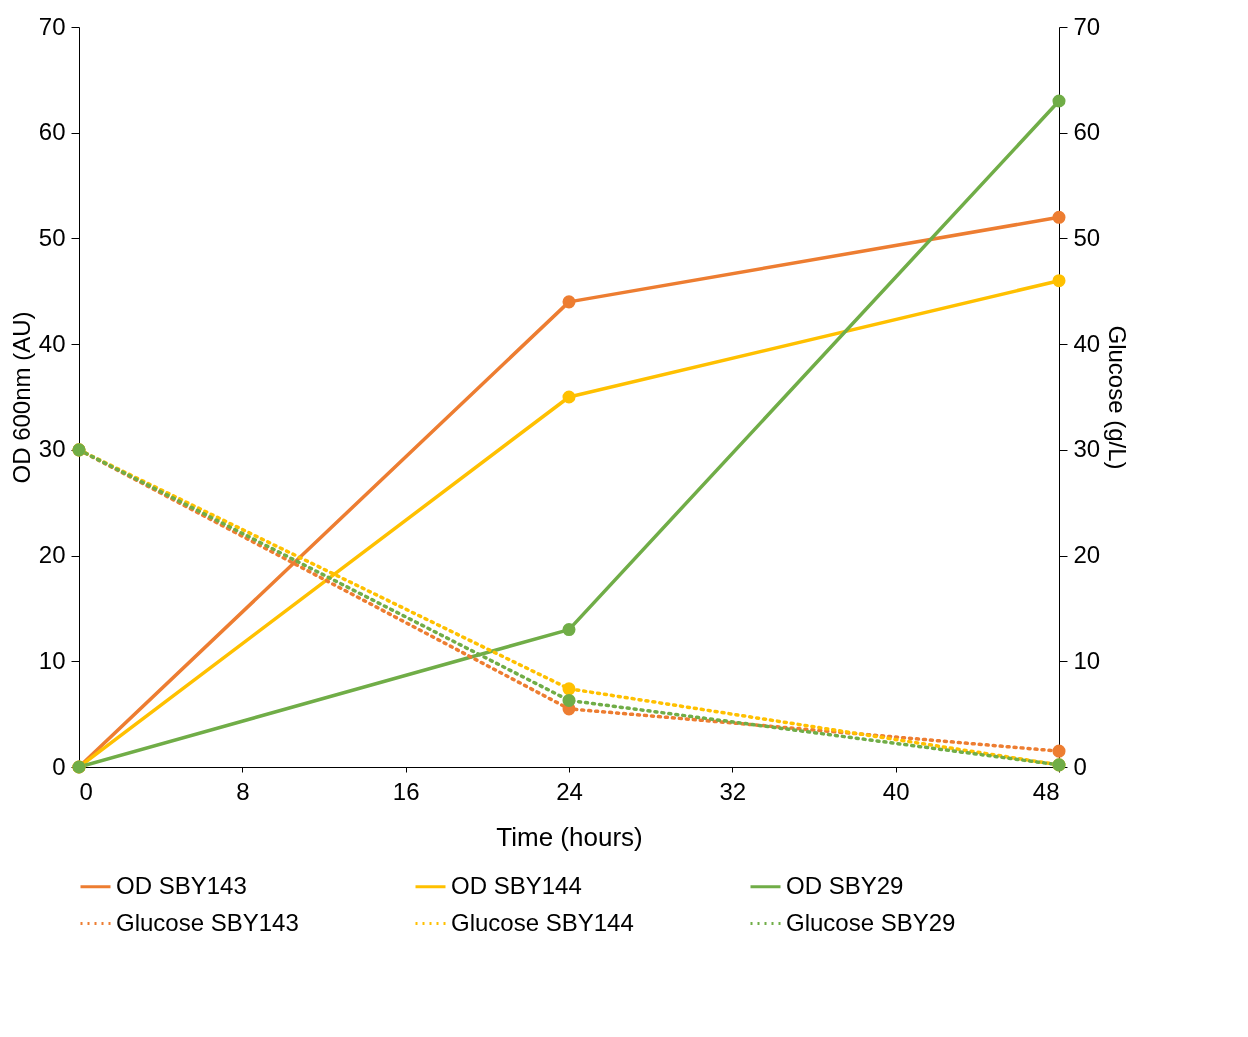  I want to click on y-tick-label: 10, so click(52, 660).